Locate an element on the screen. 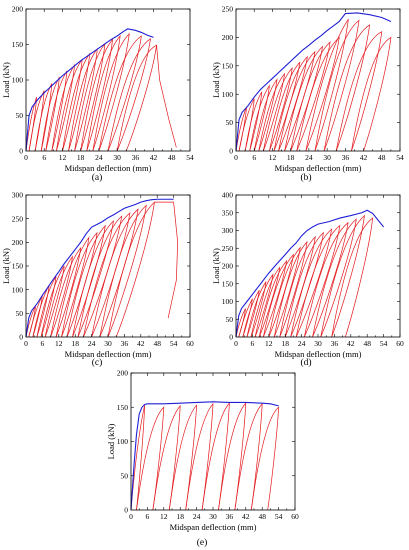 This screenshot has width=409, height=550. x-tick-label-e: 36 is located at coordinates (230, 516).